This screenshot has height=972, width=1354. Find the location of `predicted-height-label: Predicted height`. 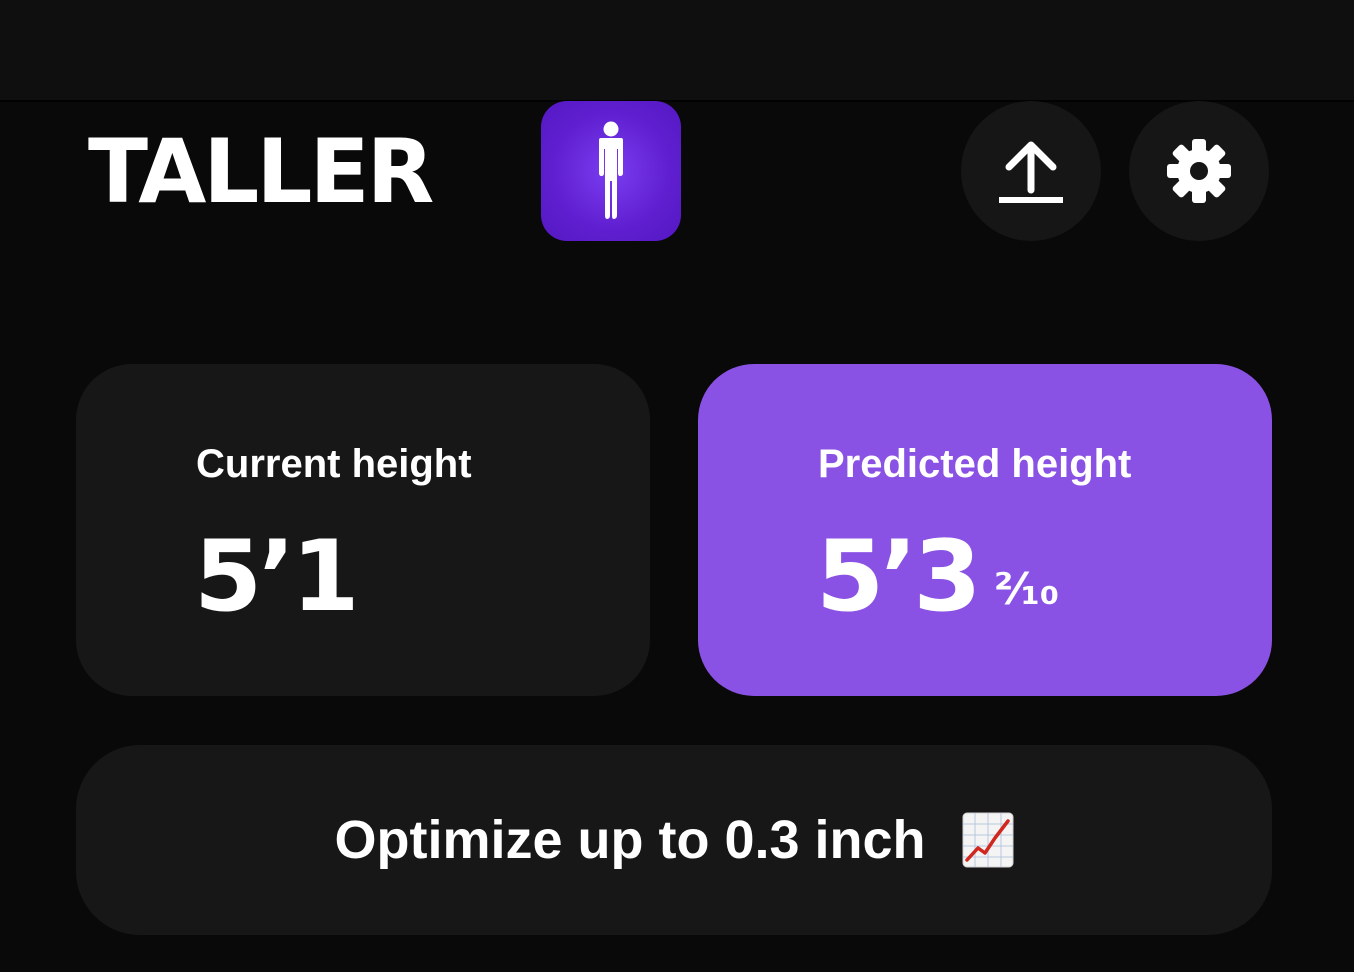

predicted-height-label: Predicted height is located at coordinates (975, 464).